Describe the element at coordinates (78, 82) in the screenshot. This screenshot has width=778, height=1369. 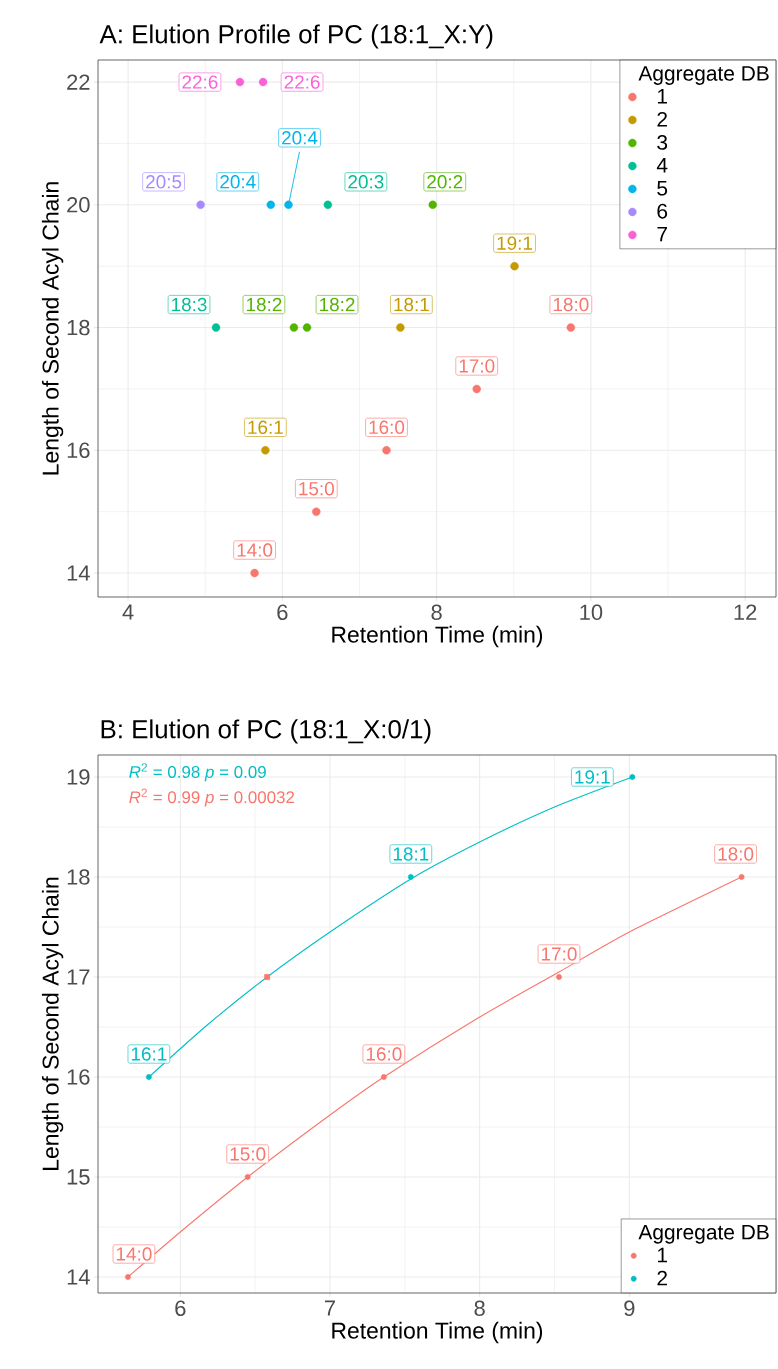
I see `y-tick-label: 22` at that location.